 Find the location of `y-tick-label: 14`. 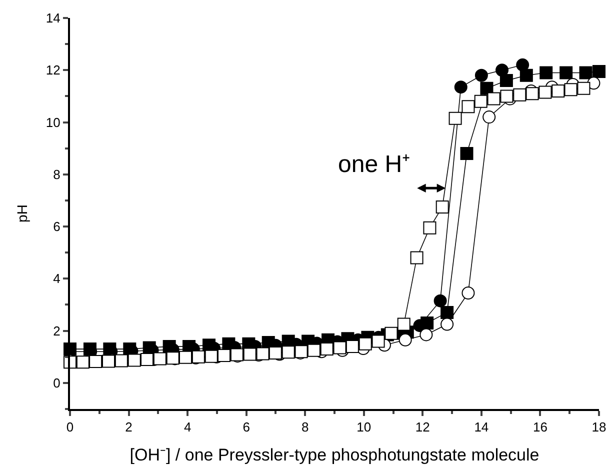

y-tick-label: 14 is located at coordinates (53, 18).